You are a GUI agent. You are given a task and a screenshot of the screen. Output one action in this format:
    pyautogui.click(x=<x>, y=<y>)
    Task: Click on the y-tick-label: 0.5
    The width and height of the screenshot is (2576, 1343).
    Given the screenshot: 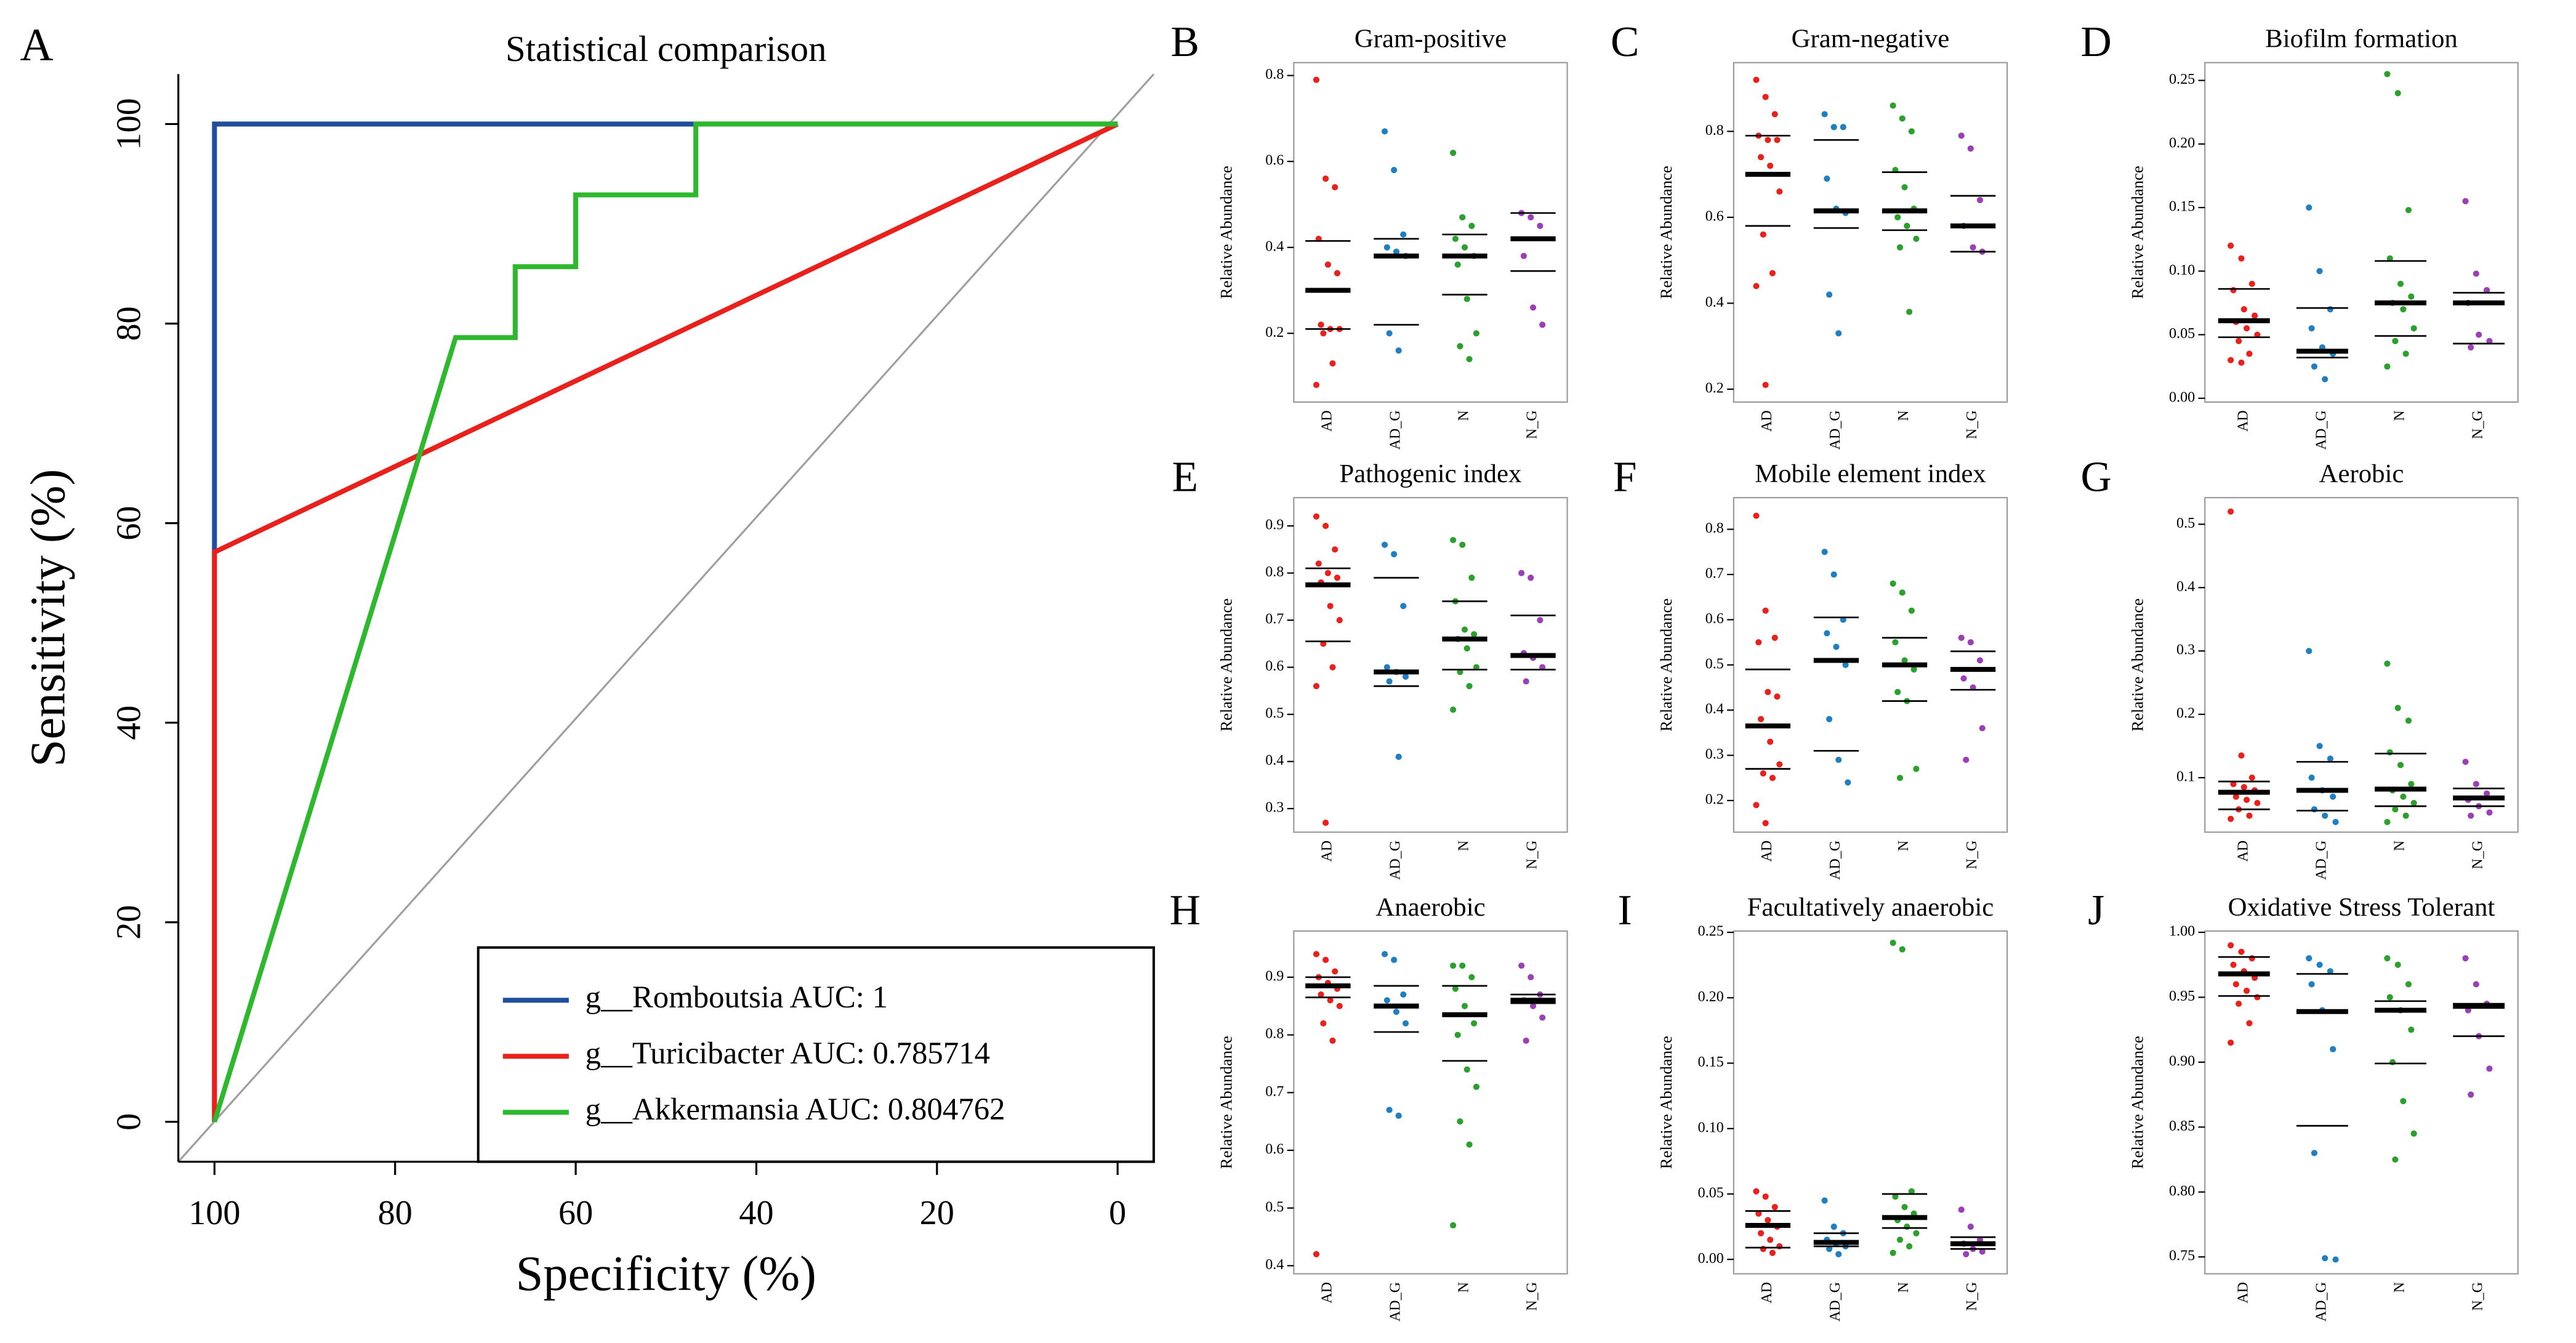 What is the action you would take?
    pyautogui.click(x=2185, y=523)
    